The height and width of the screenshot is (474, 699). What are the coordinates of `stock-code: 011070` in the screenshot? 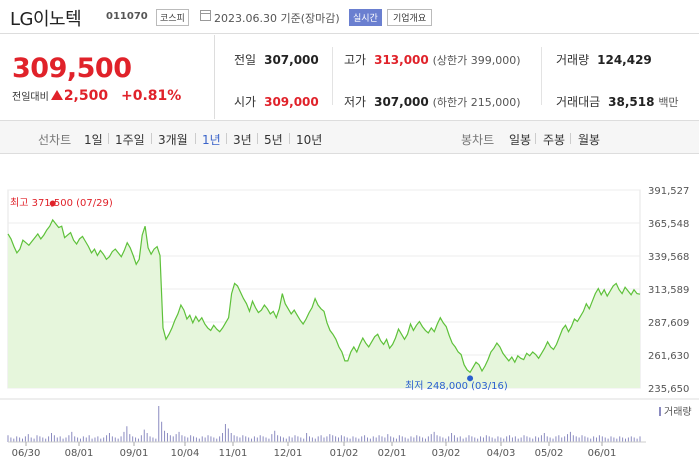 It's located at (127, 16).